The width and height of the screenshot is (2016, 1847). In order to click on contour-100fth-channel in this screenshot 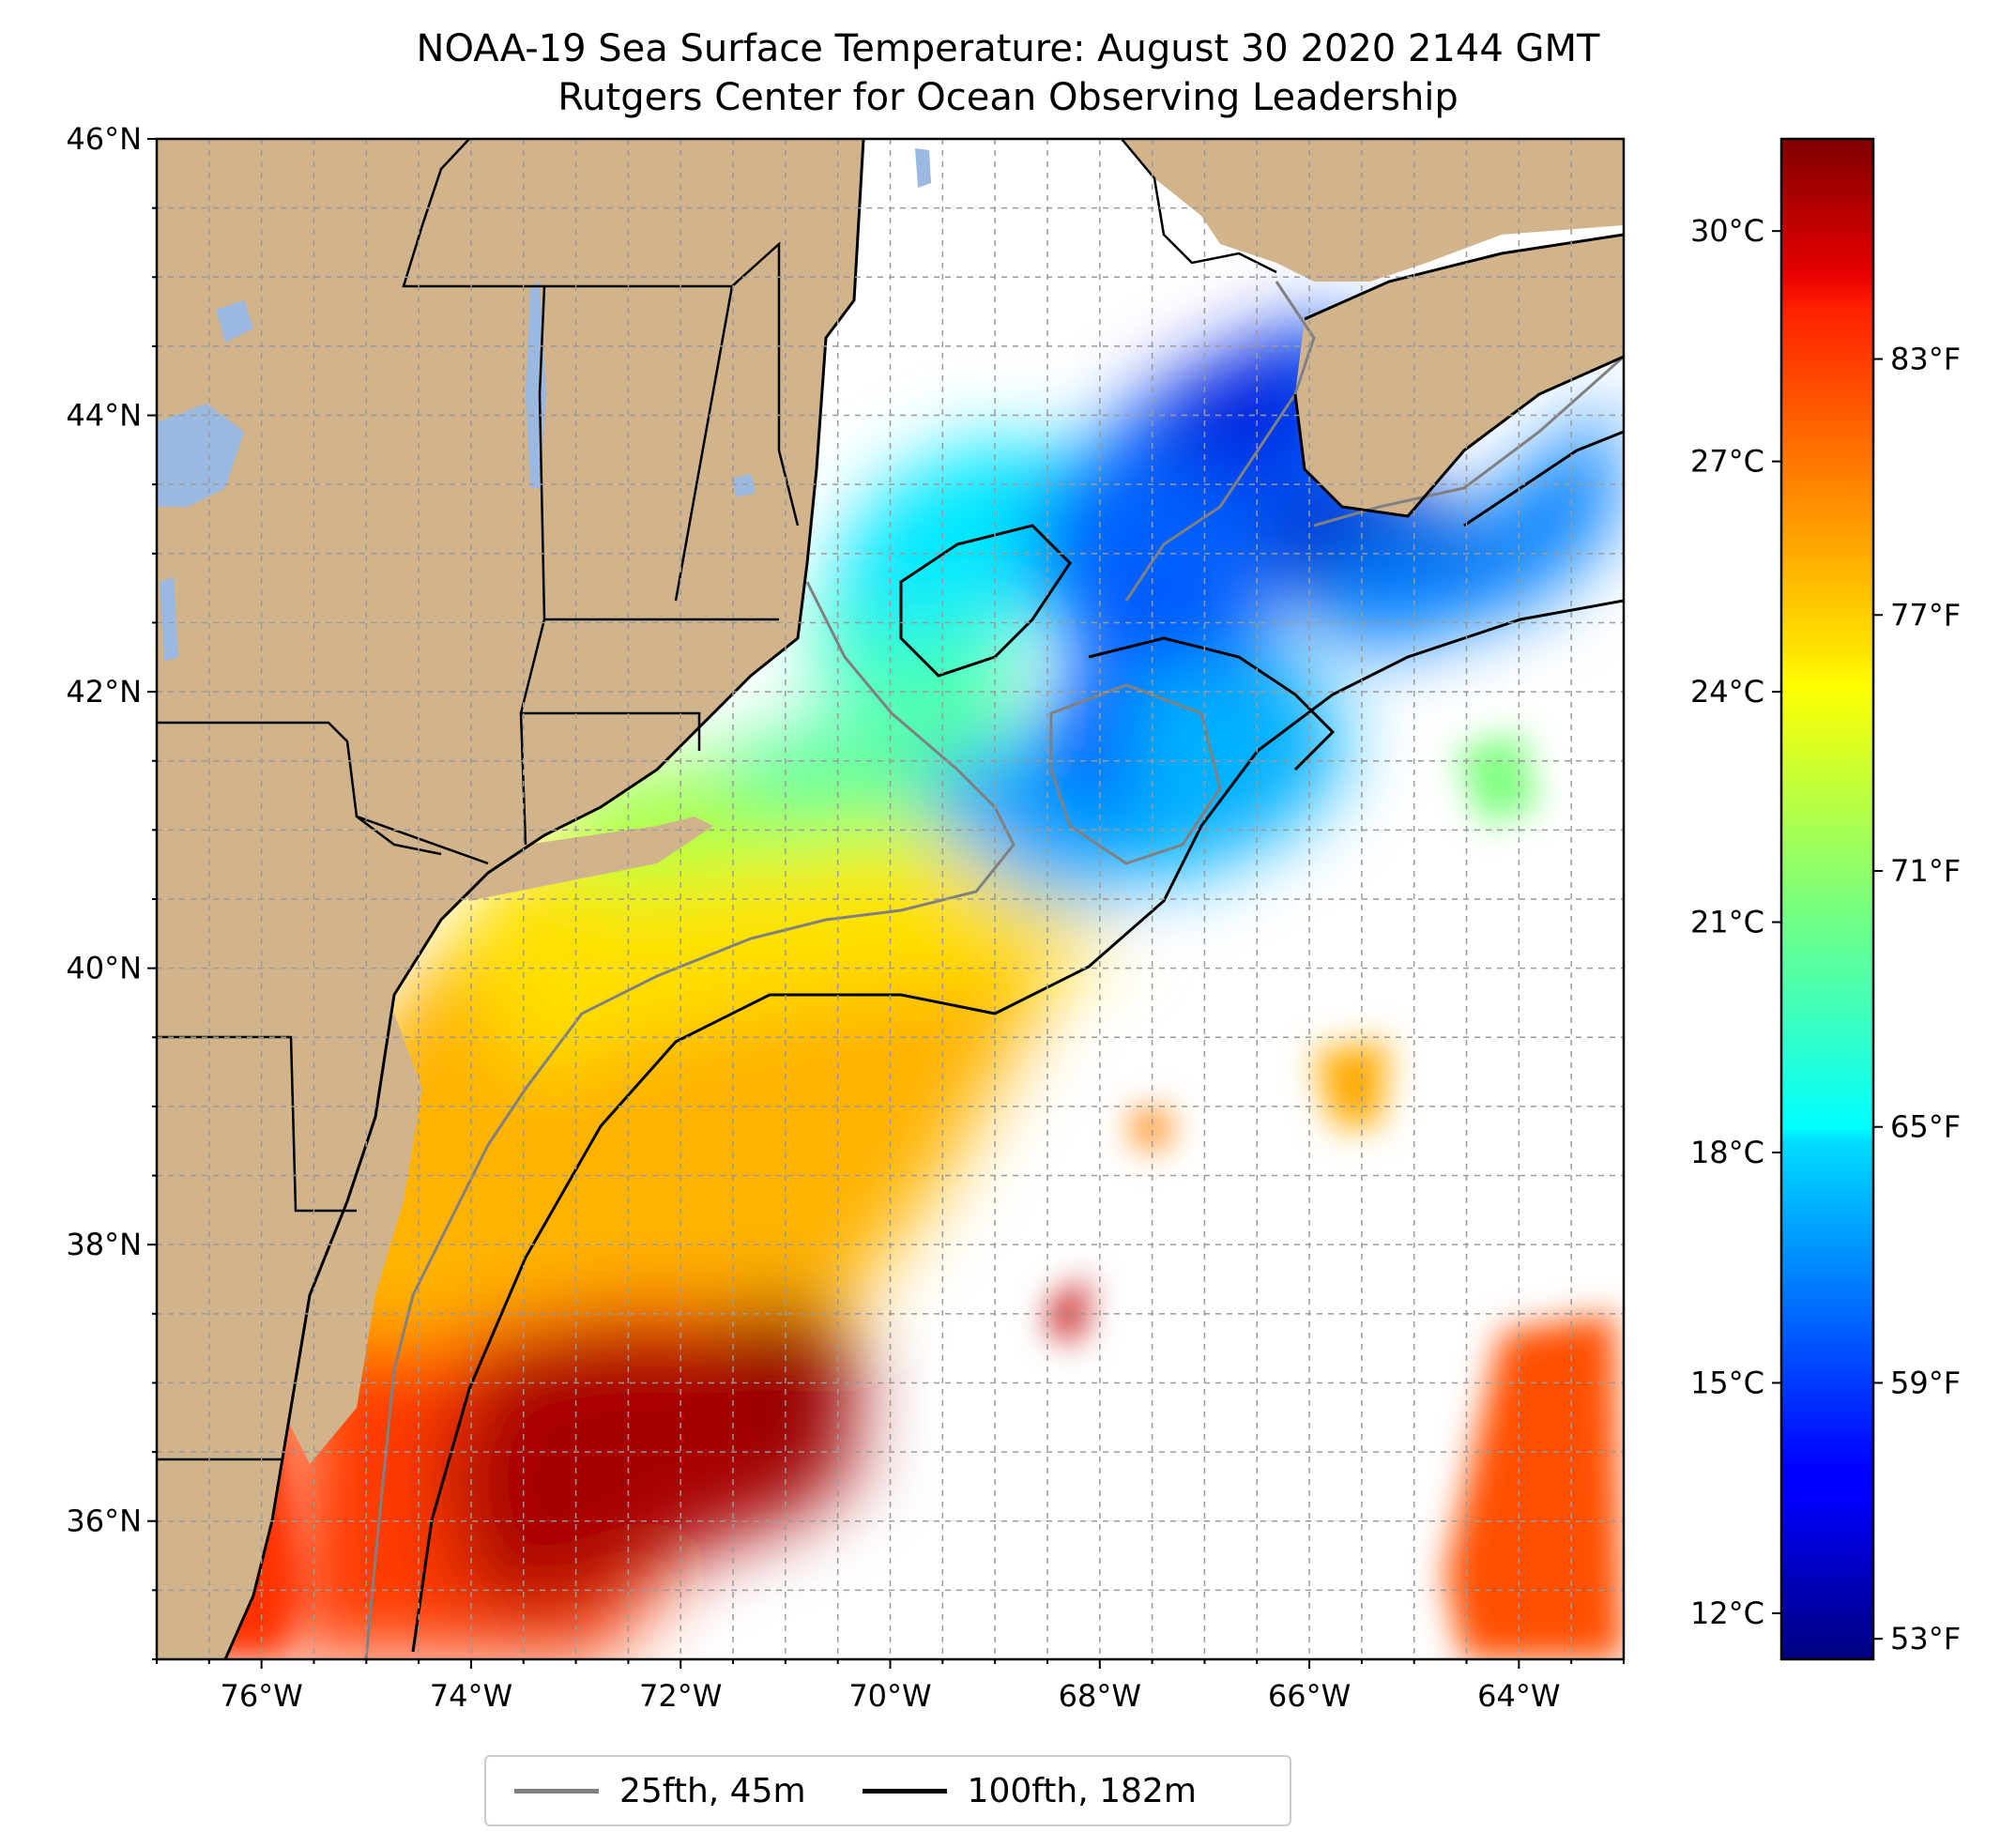, I will do `click(1212, 703)`.